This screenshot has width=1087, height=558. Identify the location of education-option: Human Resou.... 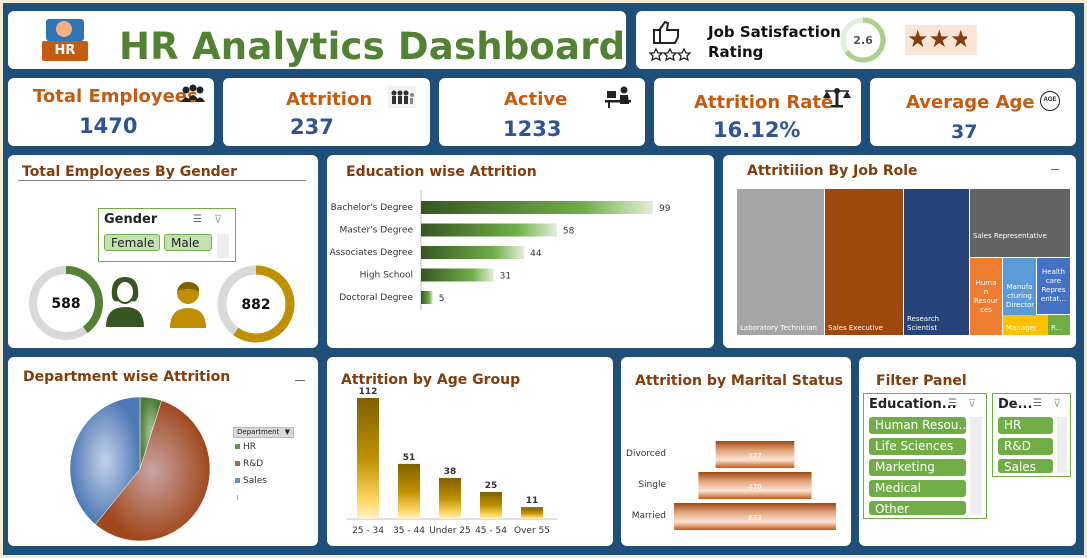
(917, 425).